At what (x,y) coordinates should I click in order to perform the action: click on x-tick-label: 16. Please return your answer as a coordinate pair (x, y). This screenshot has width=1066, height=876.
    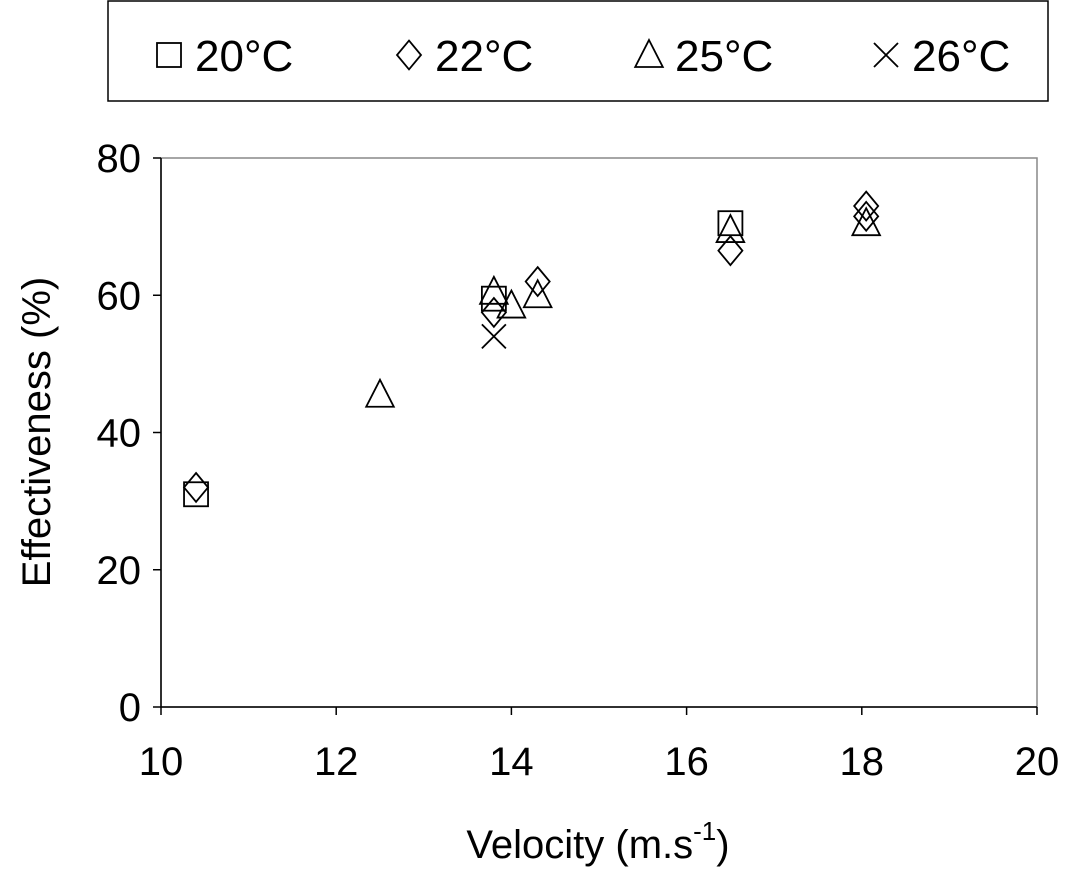
    Looking at the image, I should click on (686, 762).